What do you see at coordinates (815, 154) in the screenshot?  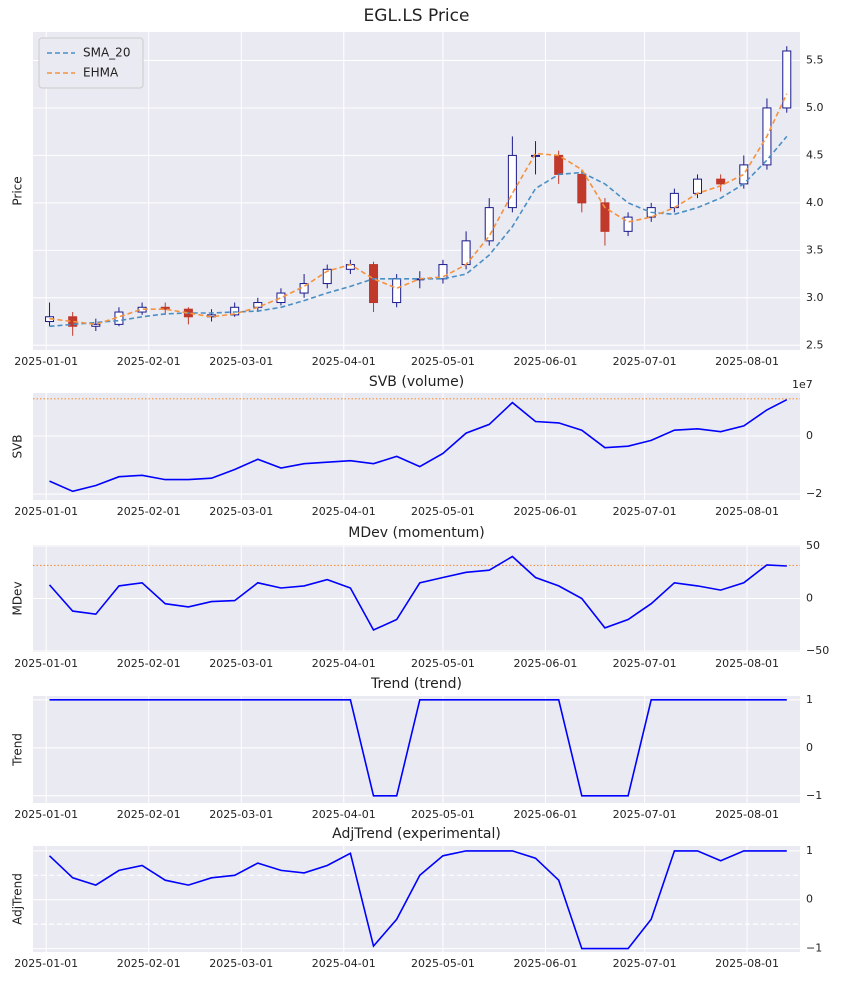 I see `y-tick-label: 4.5` at bounding box center [815, 154].